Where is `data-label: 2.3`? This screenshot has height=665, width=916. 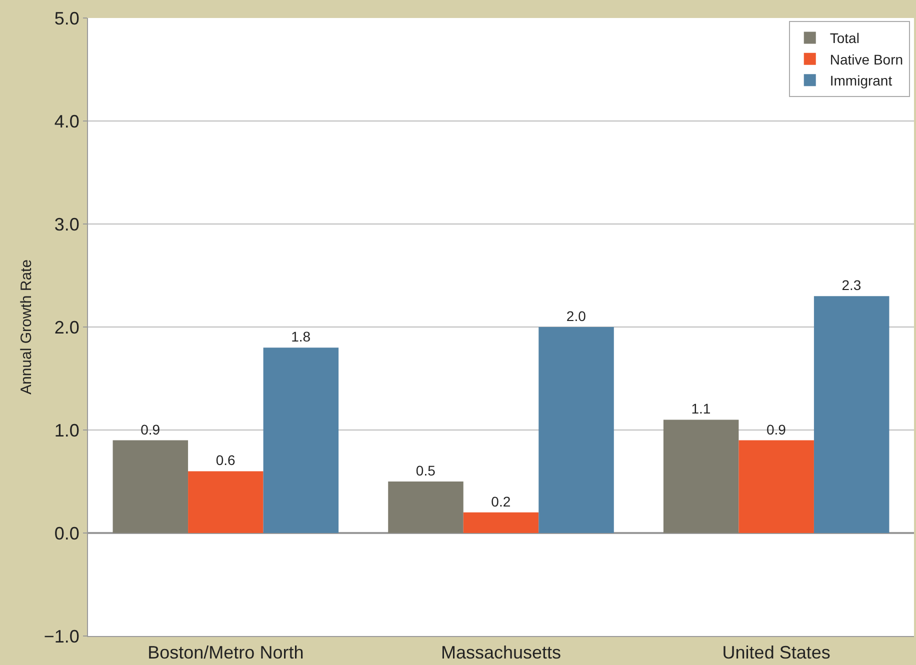 data-label: 2.3 is located at coordinates (852, 285).